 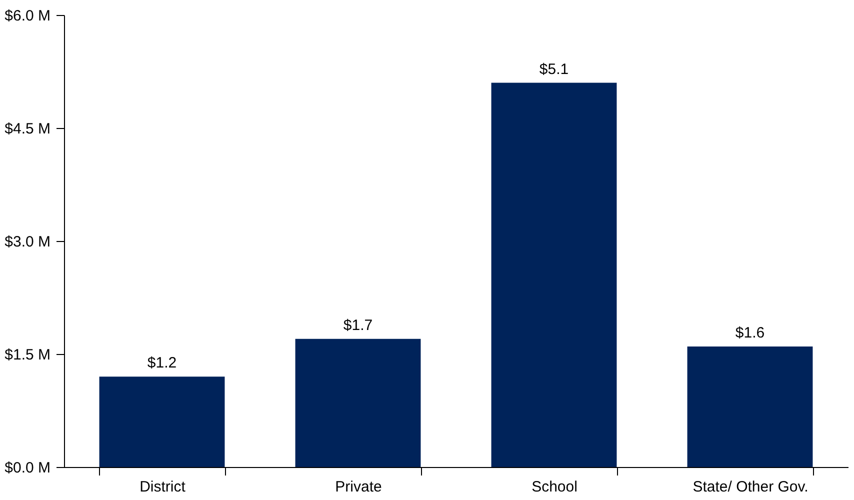 I want to click on x-tick-label: District, so click(x=163, y=487).